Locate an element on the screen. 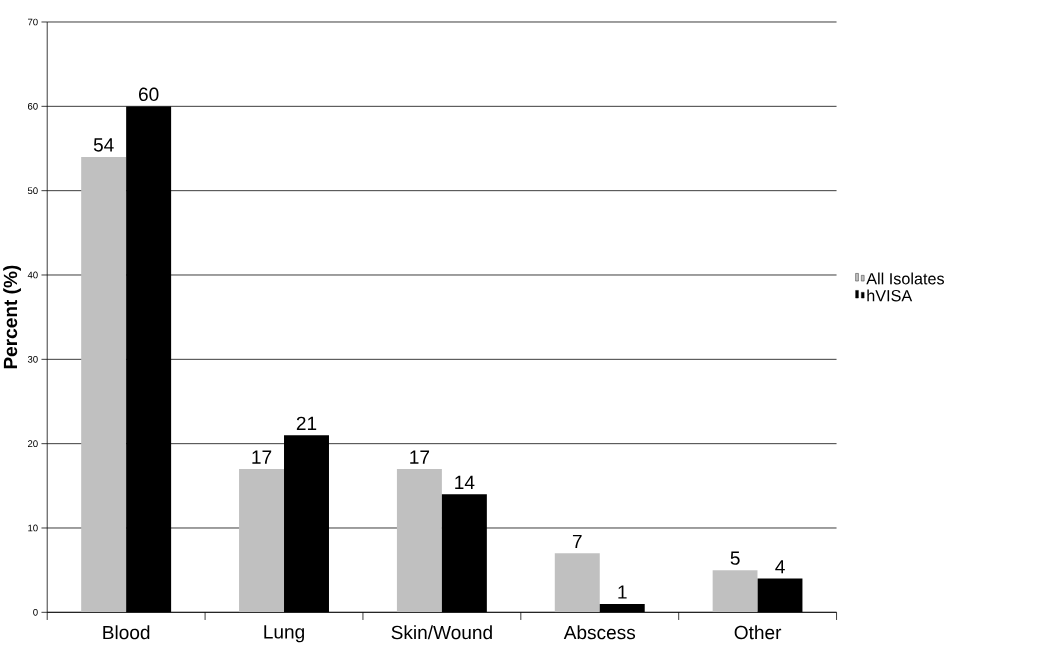 Image resolution: width=1037 pixels, height=661 pixels. data-label: 54 is located at coordinates (103, 145).